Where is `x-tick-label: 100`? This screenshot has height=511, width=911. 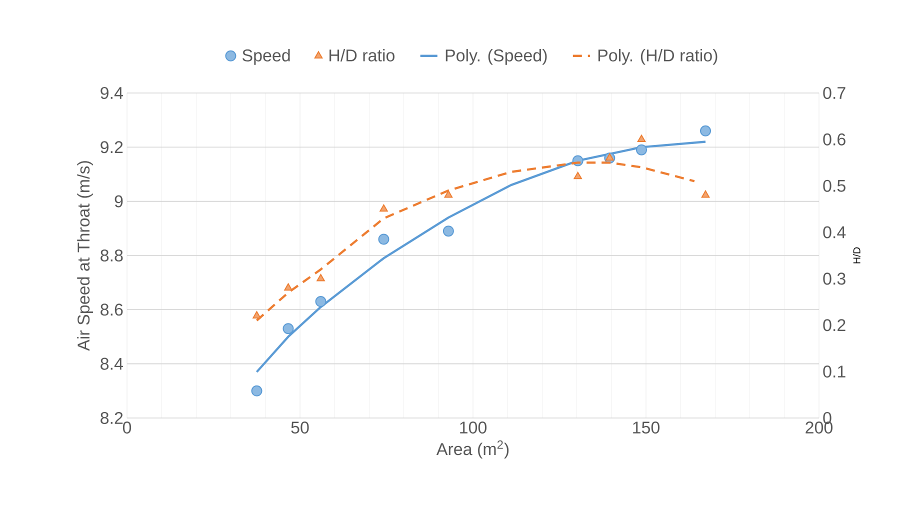
x-tick-label: 100 is located at coordinates (473, 428).